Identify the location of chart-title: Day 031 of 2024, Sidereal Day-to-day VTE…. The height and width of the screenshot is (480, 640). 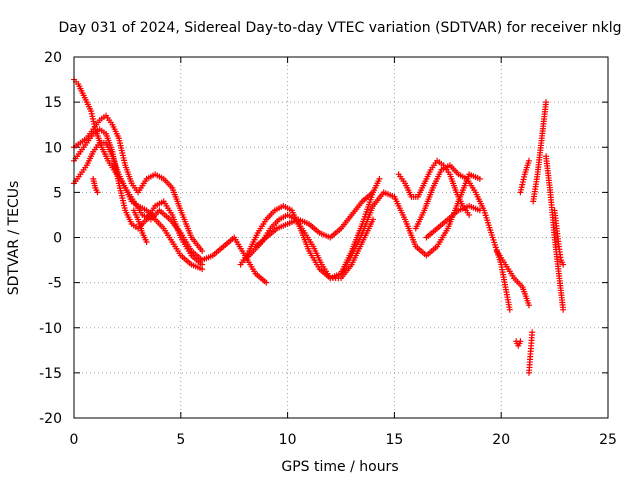
(340, 28).